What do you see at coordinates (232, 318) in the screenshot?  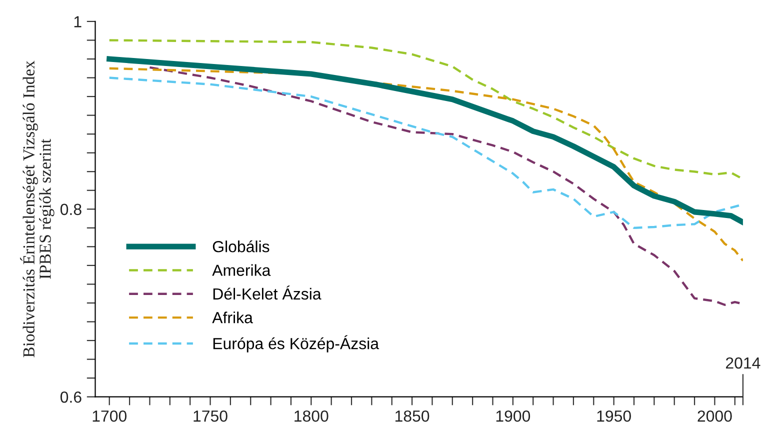 I see `legend-label: Afrika` at bounding box center [232, 318].